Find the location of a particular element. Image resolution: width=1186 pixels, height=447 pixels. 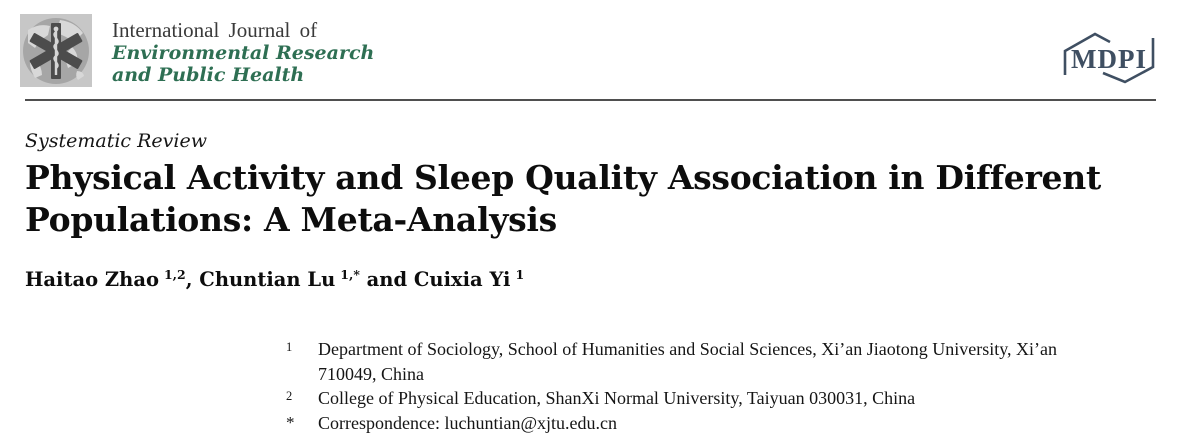

mdpi-wordmark: MDPI is located at coordinates (1109, 59).